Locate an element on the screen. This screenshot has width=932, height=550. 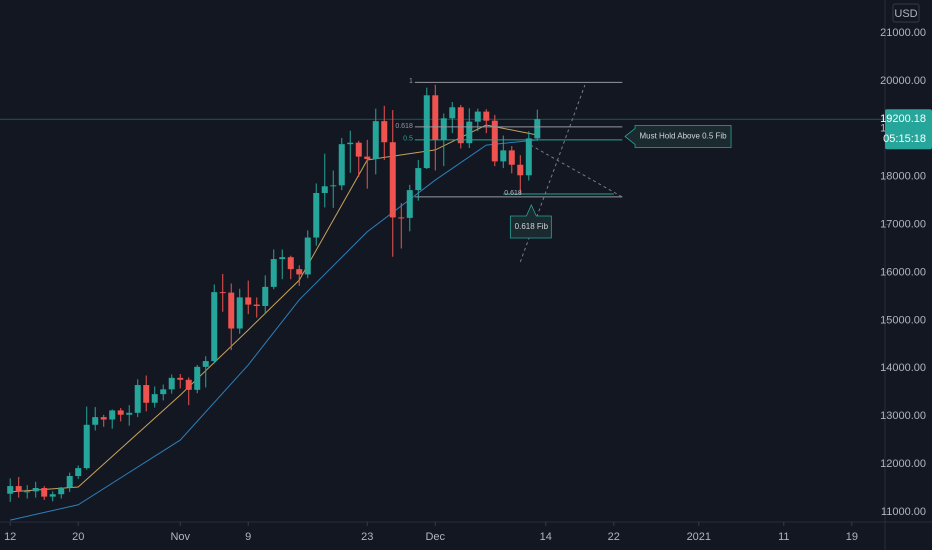
y-tick-label: 20000.00 is located at coordinates (903, 81).